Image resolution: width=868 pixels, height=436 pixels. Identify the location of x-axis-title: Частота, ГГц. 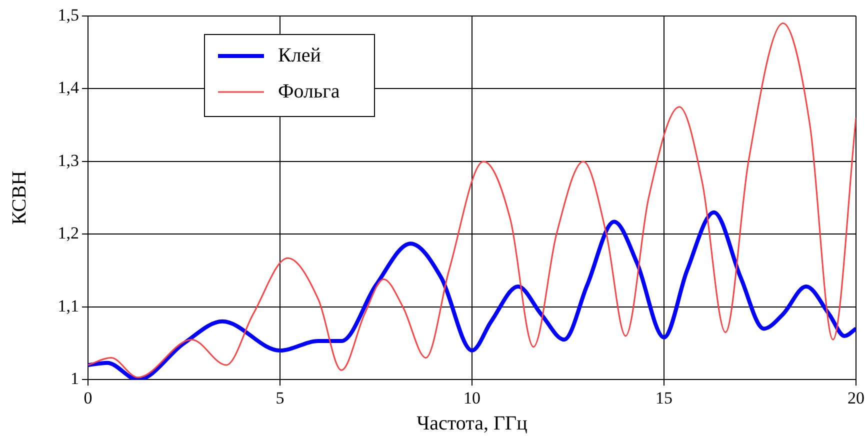
(472, 423).